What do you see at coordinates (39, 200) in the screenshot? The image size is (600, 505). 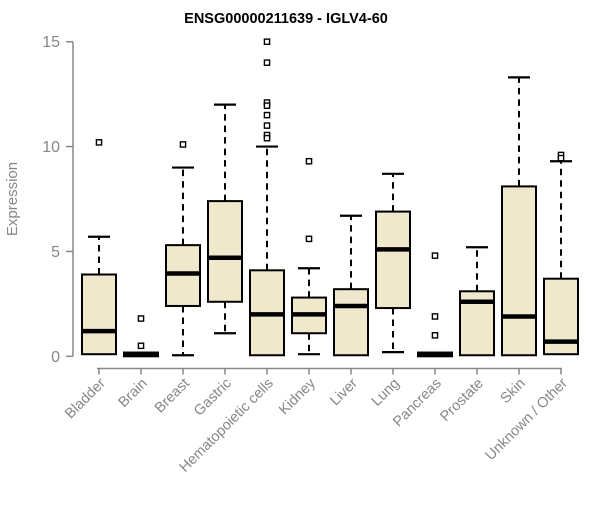 I see `y-axis: 0 5 10 15 Expression` at bounding box center [39, 200].